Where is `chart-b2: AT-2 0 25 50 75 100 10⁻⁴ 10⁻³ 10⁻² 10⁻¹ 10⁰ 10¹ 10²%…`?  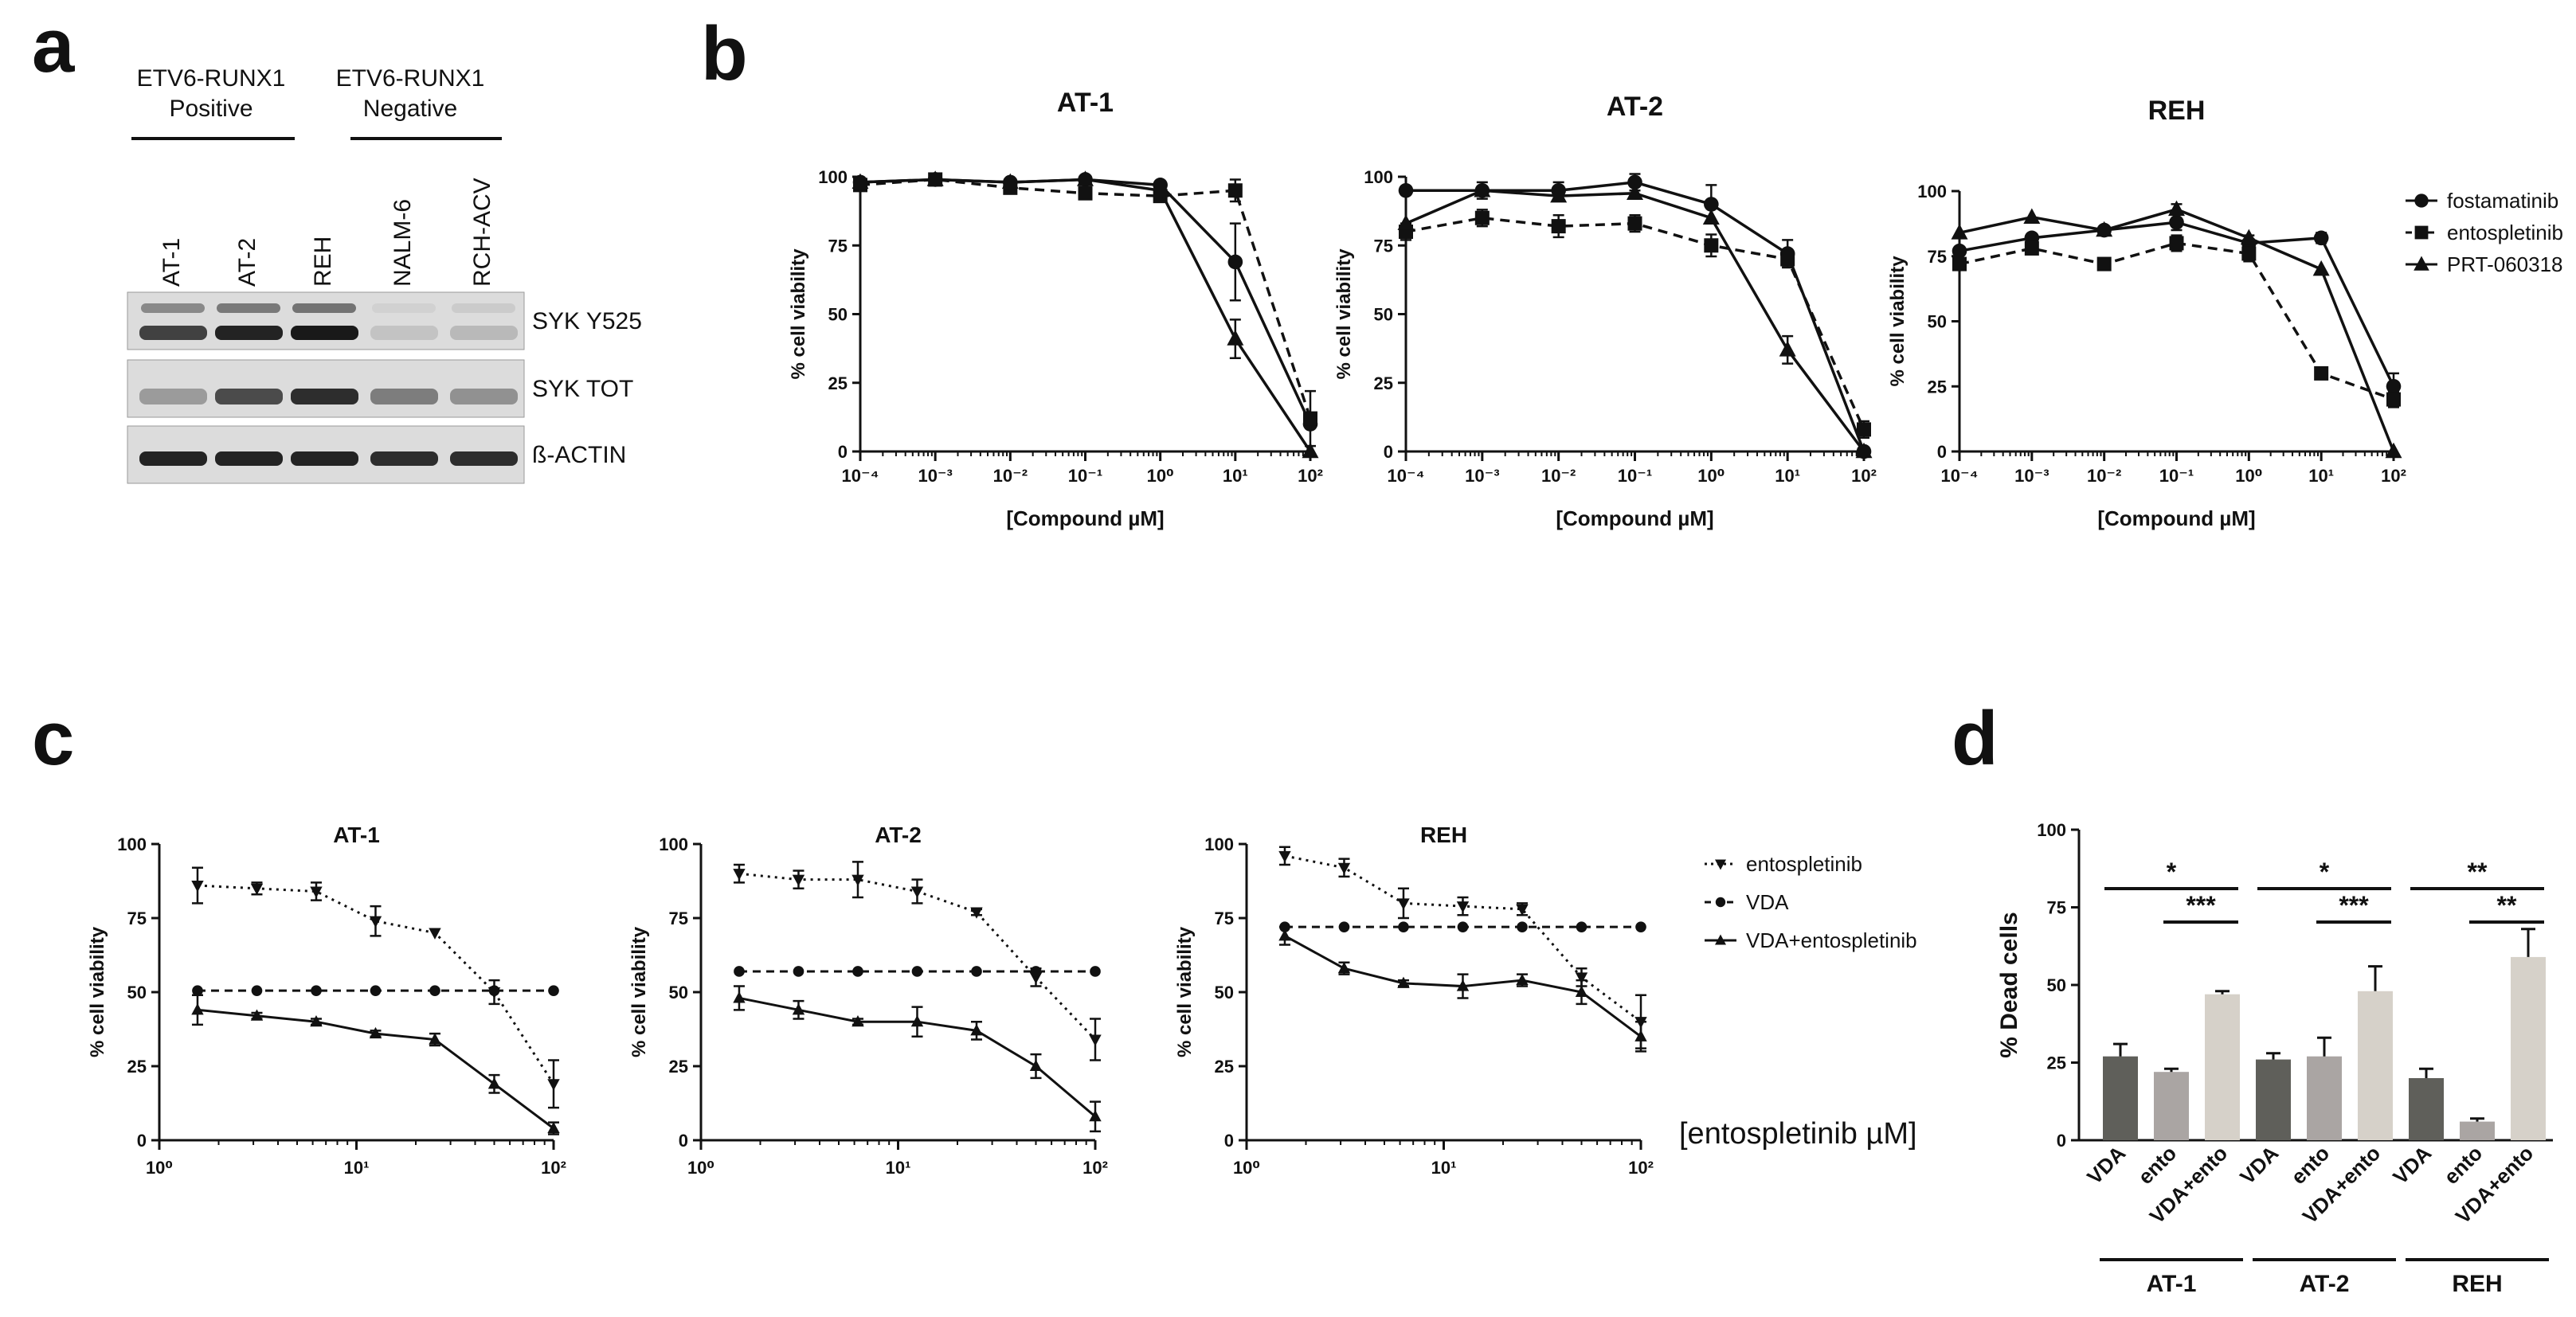 chart-b2: AT-2 0 25 50 75 100 10⁻⁴ 10⁻³ 10⁻² 10⁻¹ 10⁰ 10¹ 10²%… is located at coordinates (1605, 311).